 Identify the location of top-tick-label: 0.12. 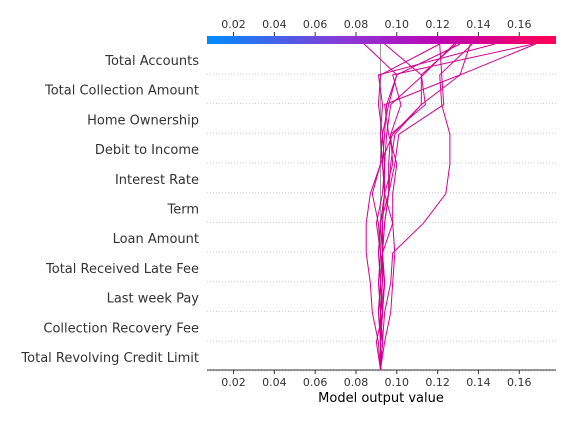
(437, 24).